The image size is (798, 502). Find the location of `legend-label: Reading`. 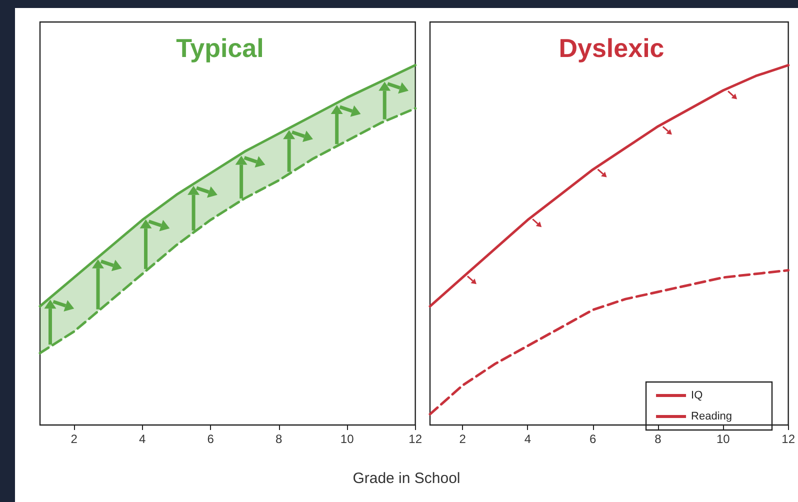

legend-label: Reading is located at coordinates (711, 416).